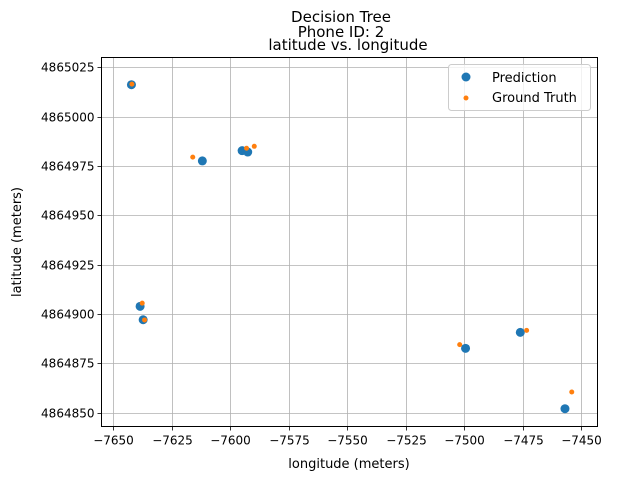 This screenshot has width=617, height=480. What do you see at coordinates (230, 441) in the screenshot?
I see `x-tick-label: −7600` at bounding box center [230, 441].